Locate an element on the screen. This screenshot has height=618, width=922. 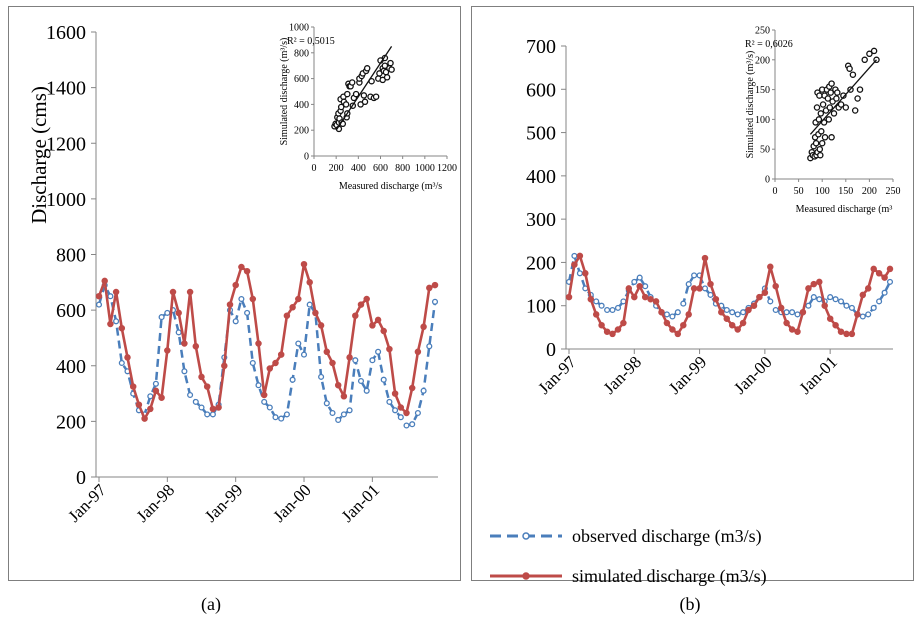
y-tick-label: 500 is located at coordinates (541, 134).